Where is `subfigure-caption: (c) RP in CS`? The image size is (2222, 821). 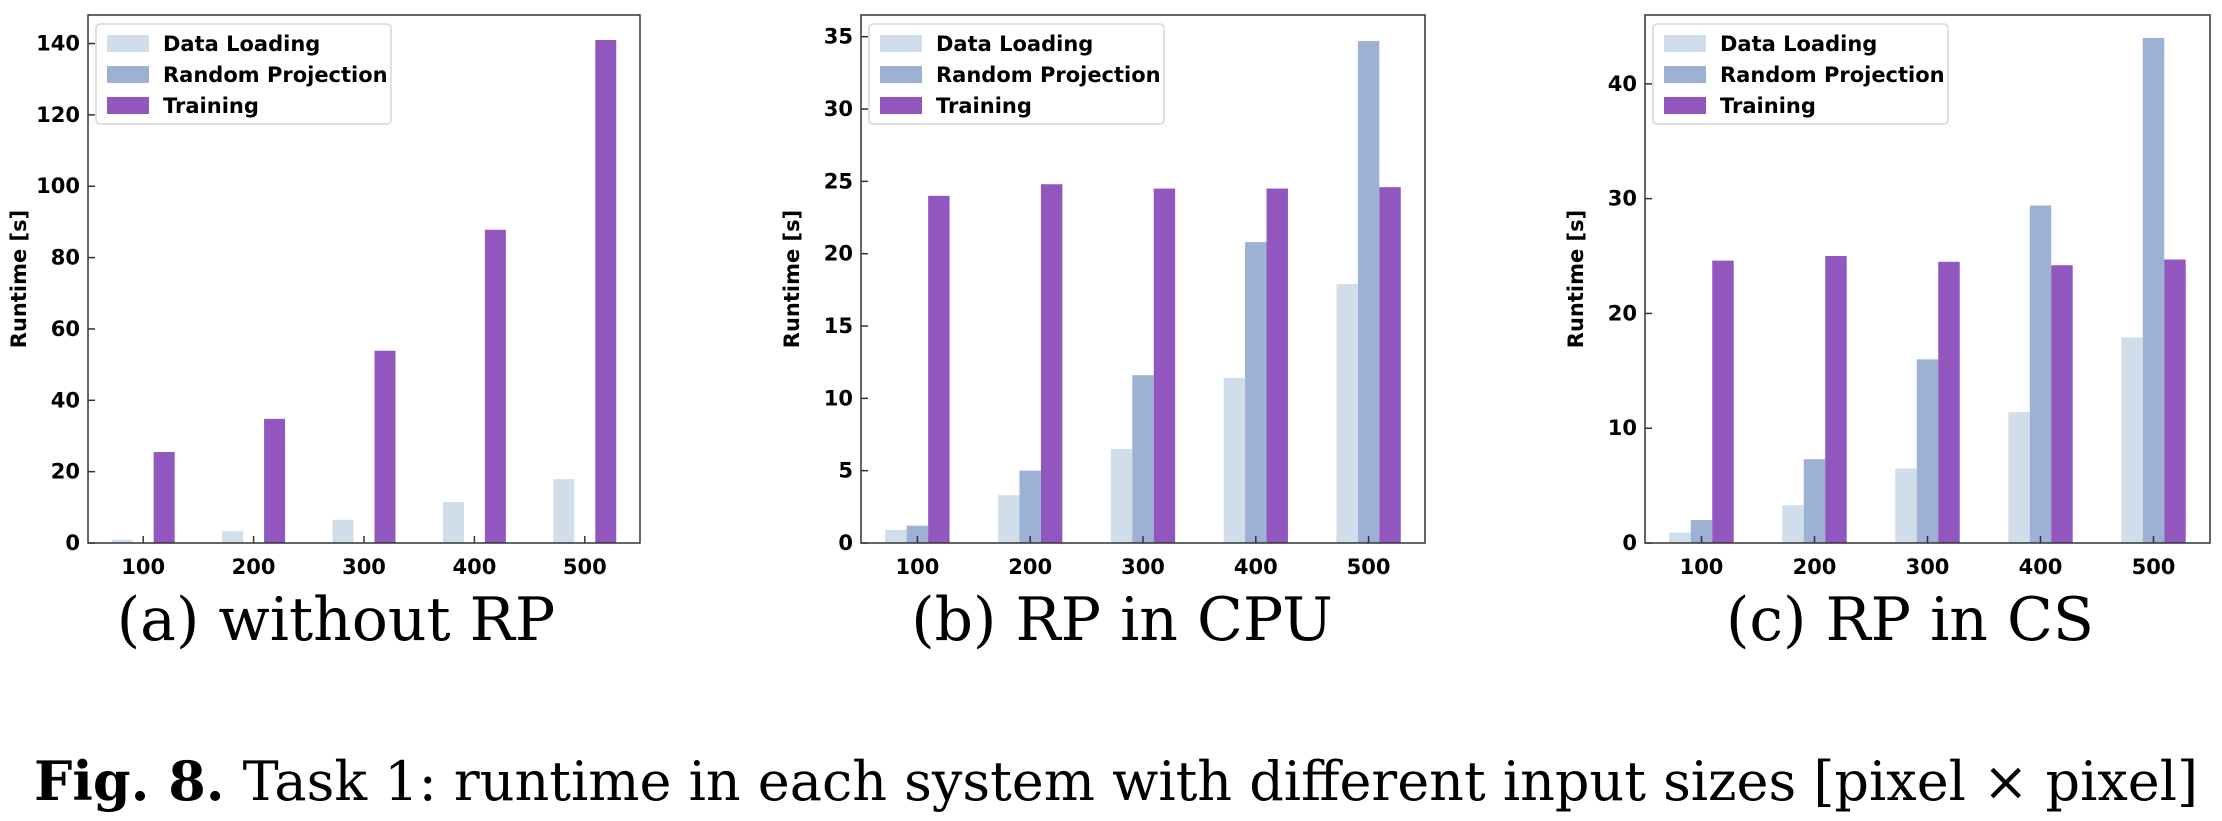 subfigure-caption: (c) RP in CS is located at coordinates (1910, 620).